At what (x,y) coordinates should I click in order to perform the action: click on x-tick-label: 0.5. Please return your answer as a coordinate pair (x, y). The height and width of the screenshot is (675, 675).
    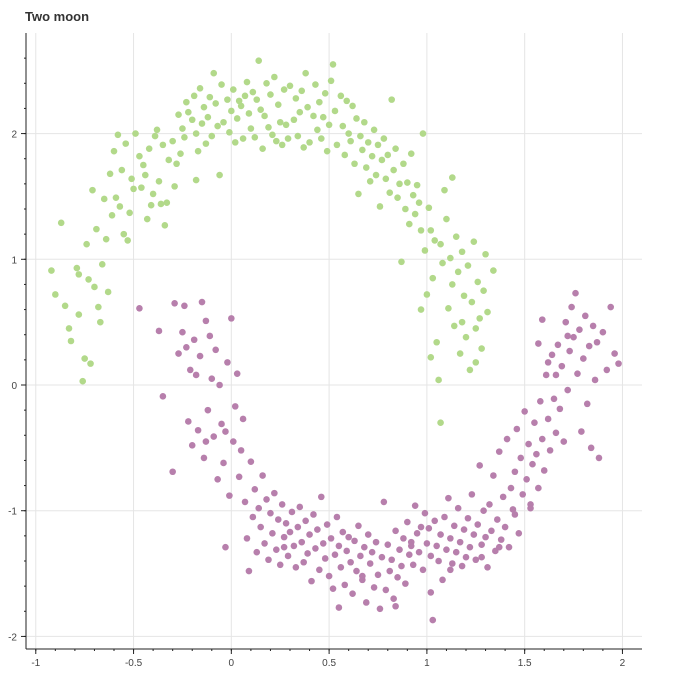
    Looking at the image, I should click on (329, 663).